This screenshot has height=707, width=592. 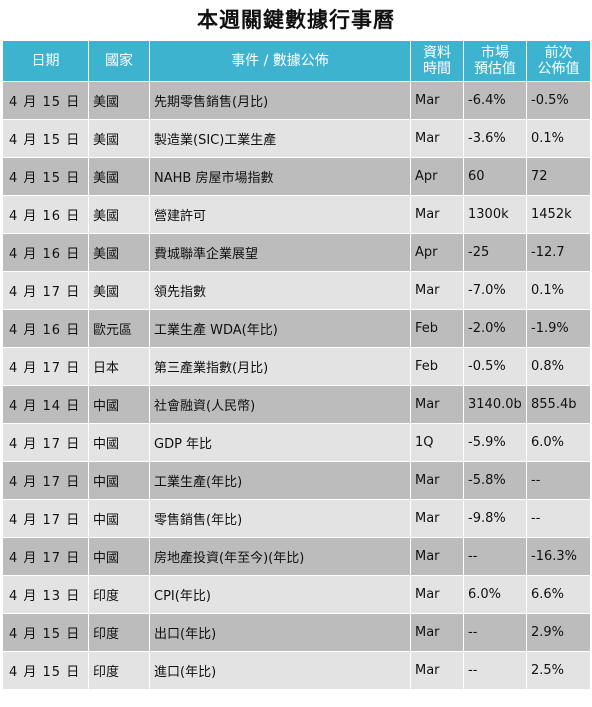 What do you see at coordinates (45, 61) in the screenshot?
I see `column-header-date: 日期` at bounding box center [45, 61].